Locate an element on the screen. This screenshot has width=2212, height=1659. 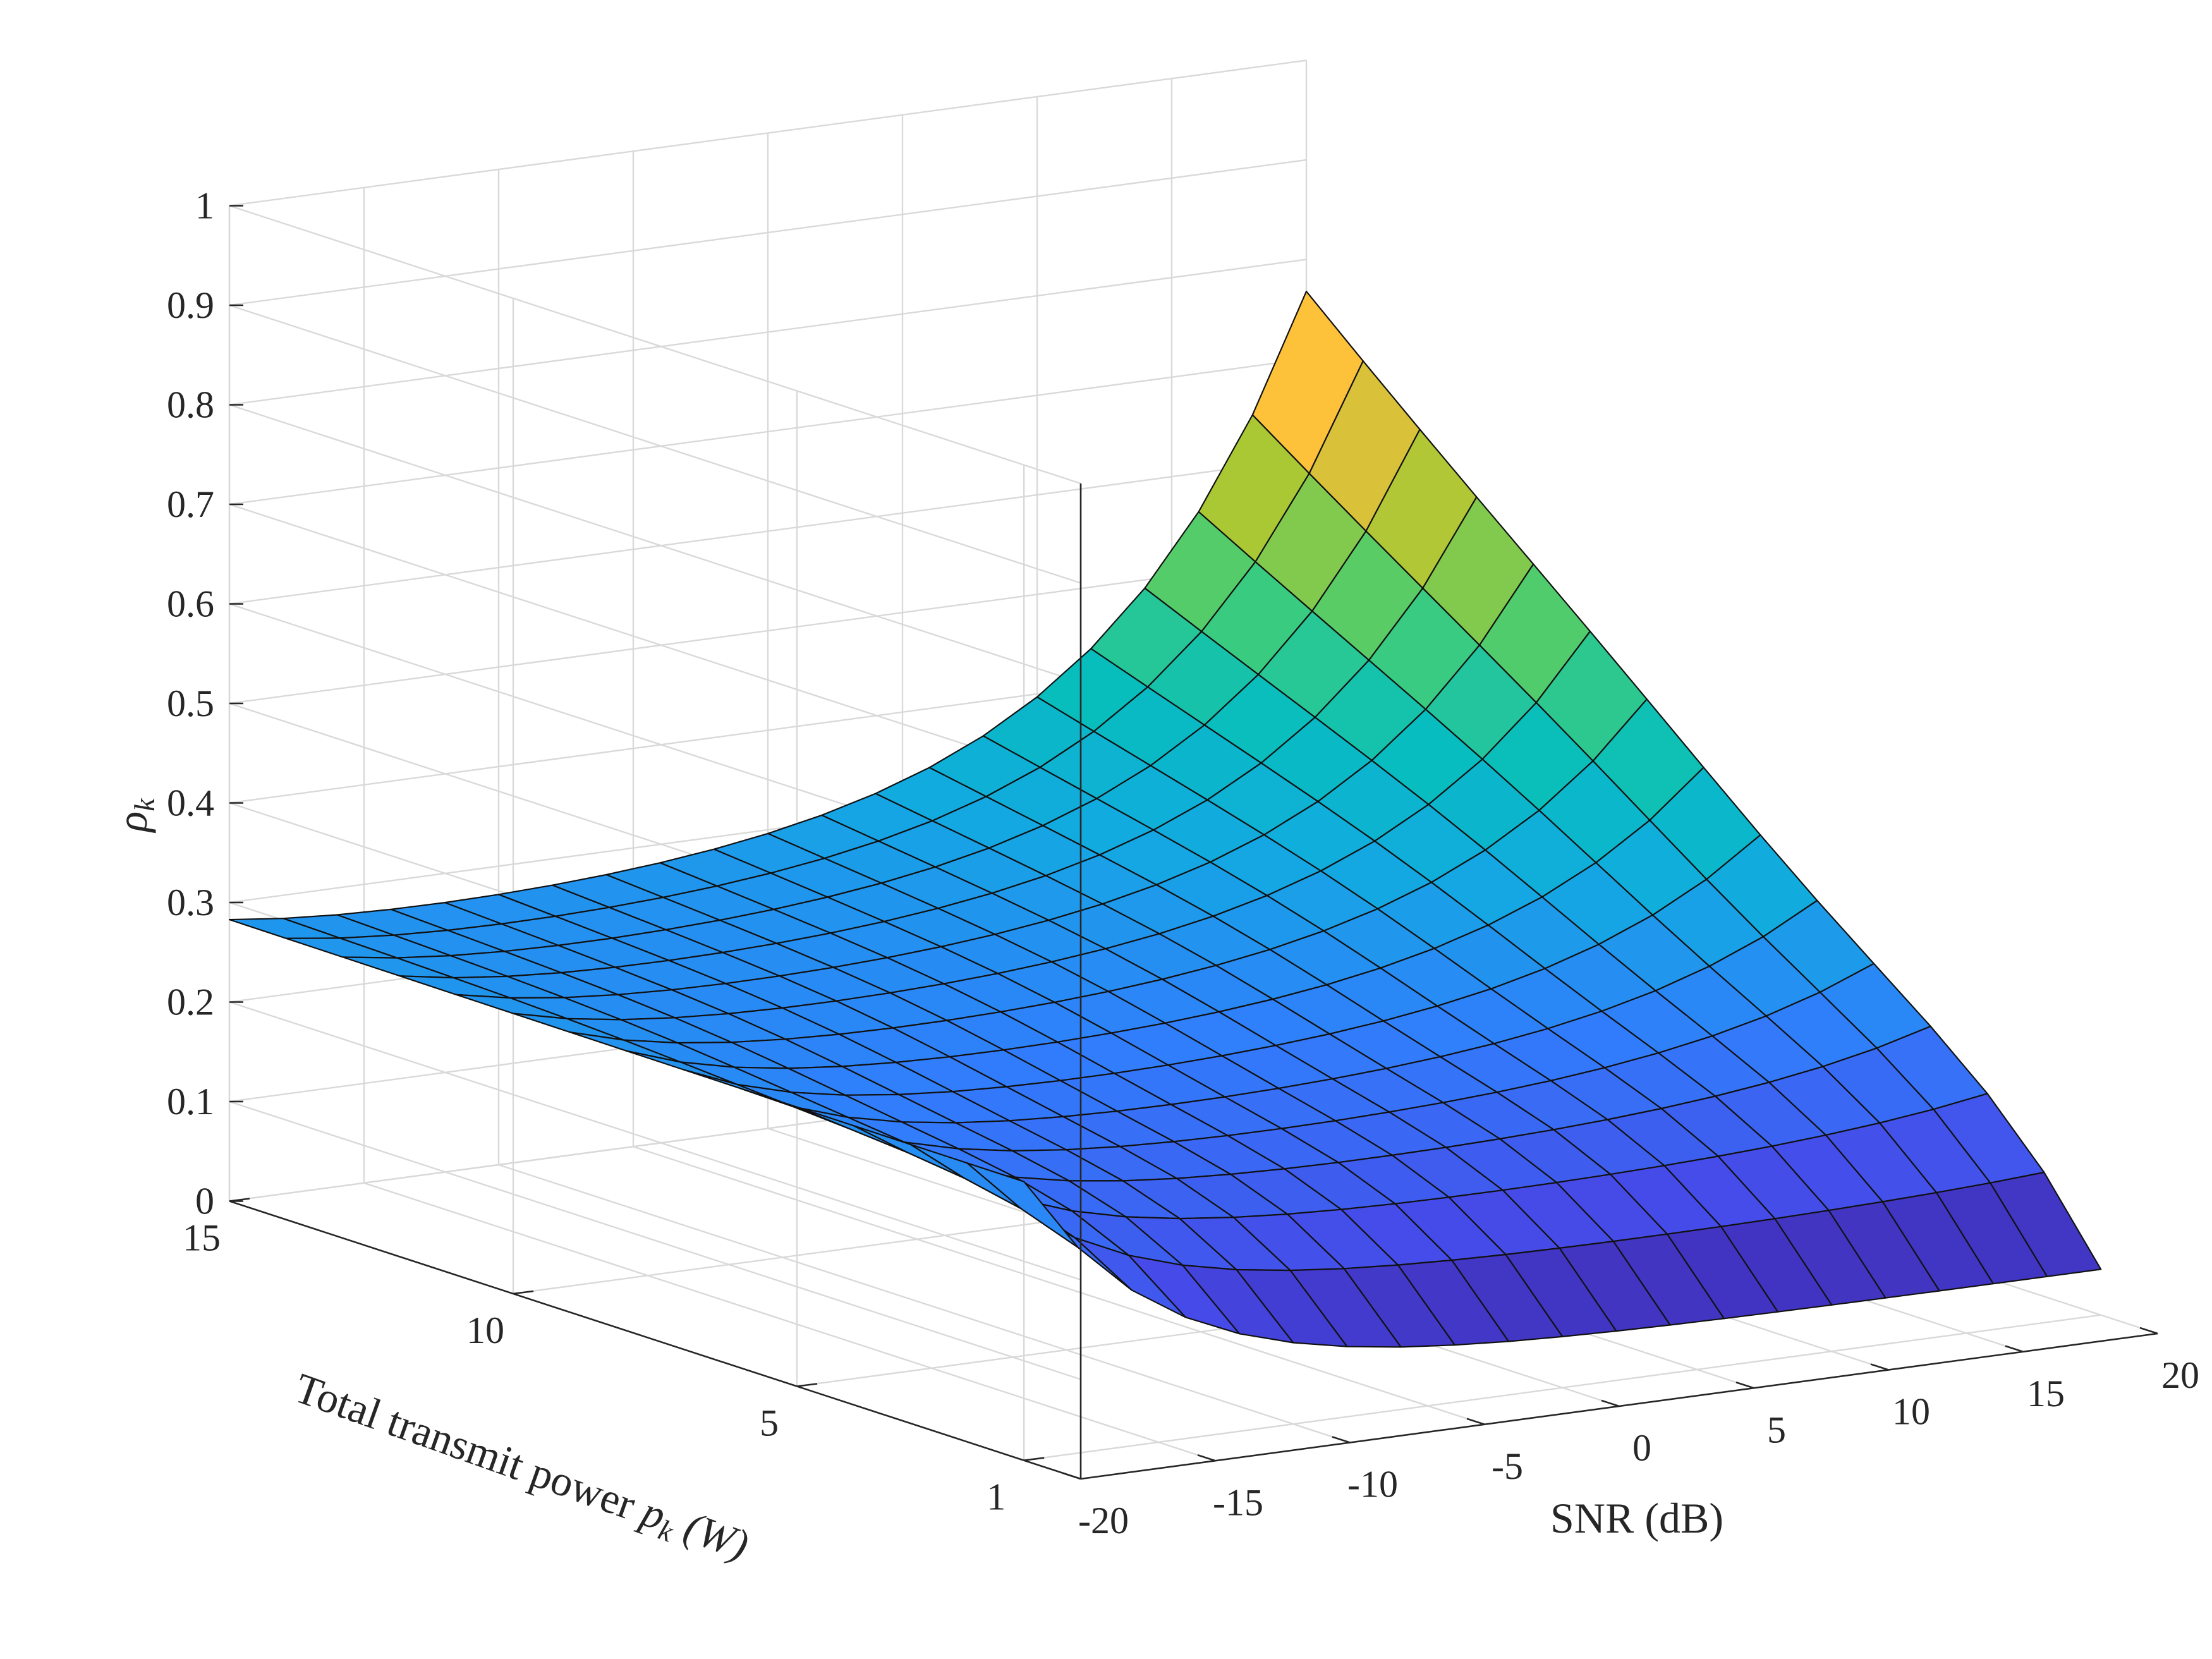
x-tick-label: 20 is located at coordinates (2180, 1375).